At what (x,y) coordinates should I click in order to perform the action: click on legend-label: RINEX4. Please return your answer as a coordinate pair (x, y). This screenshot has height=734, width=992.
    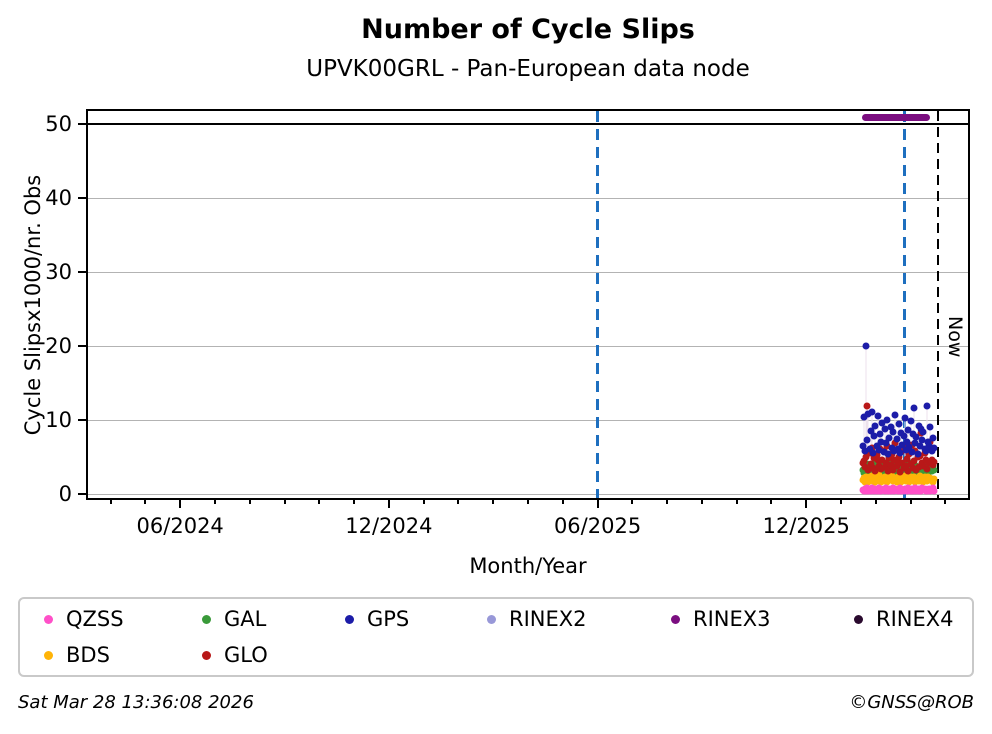
    Looking at the image, I should click on (915, 619).